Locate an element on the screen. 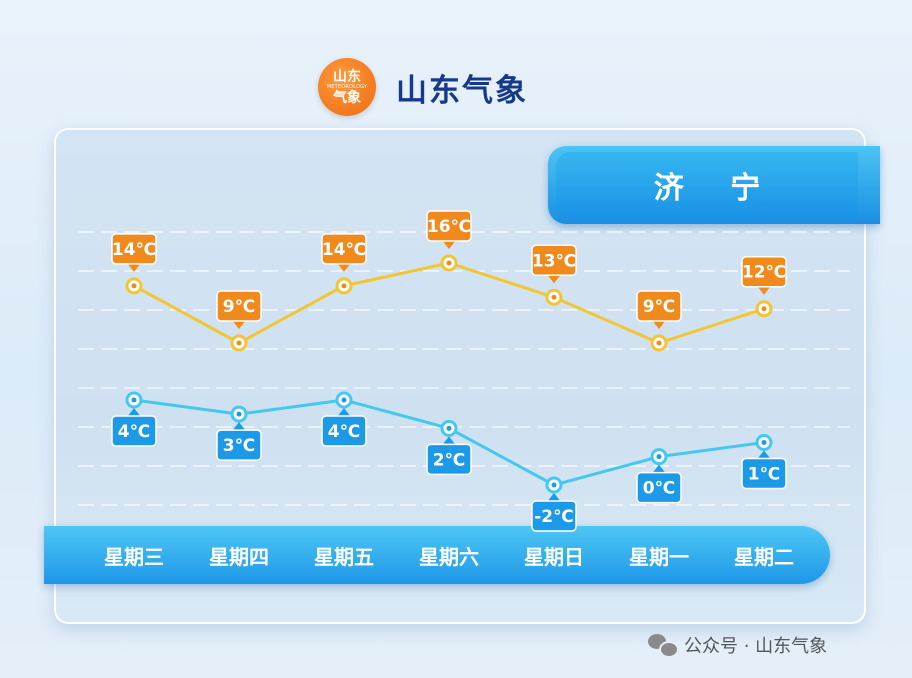  weekday-label: 星期日 is located at coordinates (554, 557).